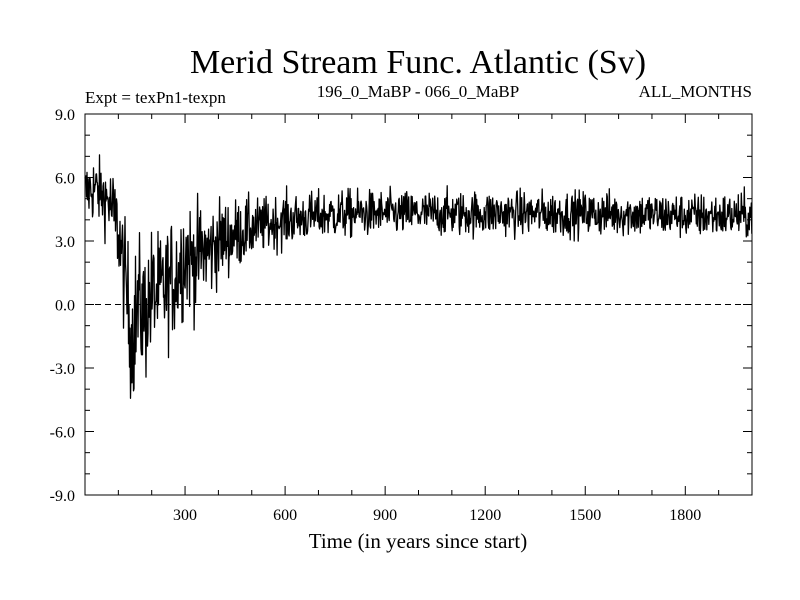  What do you see at coordinates (65, 179) in the screenshot?
I see `y-tick-label: 6.0` at bounding box center [65, 179].